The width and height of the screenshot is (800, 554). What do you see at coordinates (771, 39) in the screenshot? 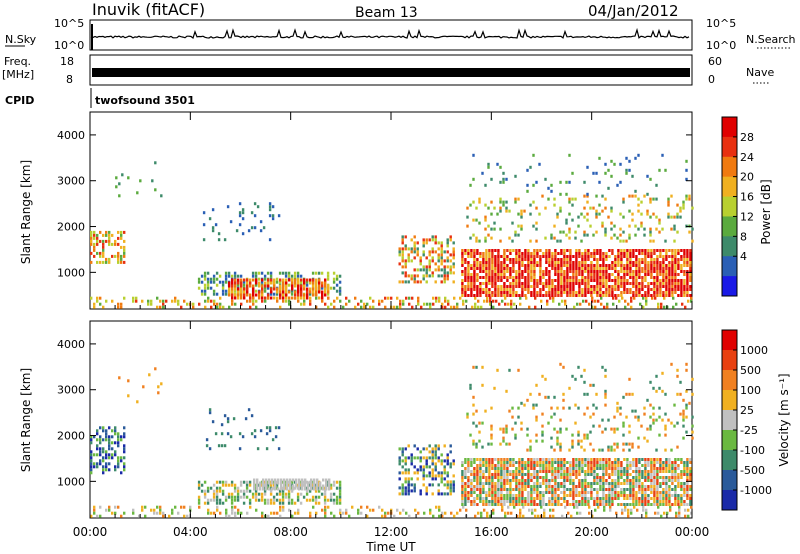
I see `nsearch-label: N.Search` at bounding box center [771, 39].